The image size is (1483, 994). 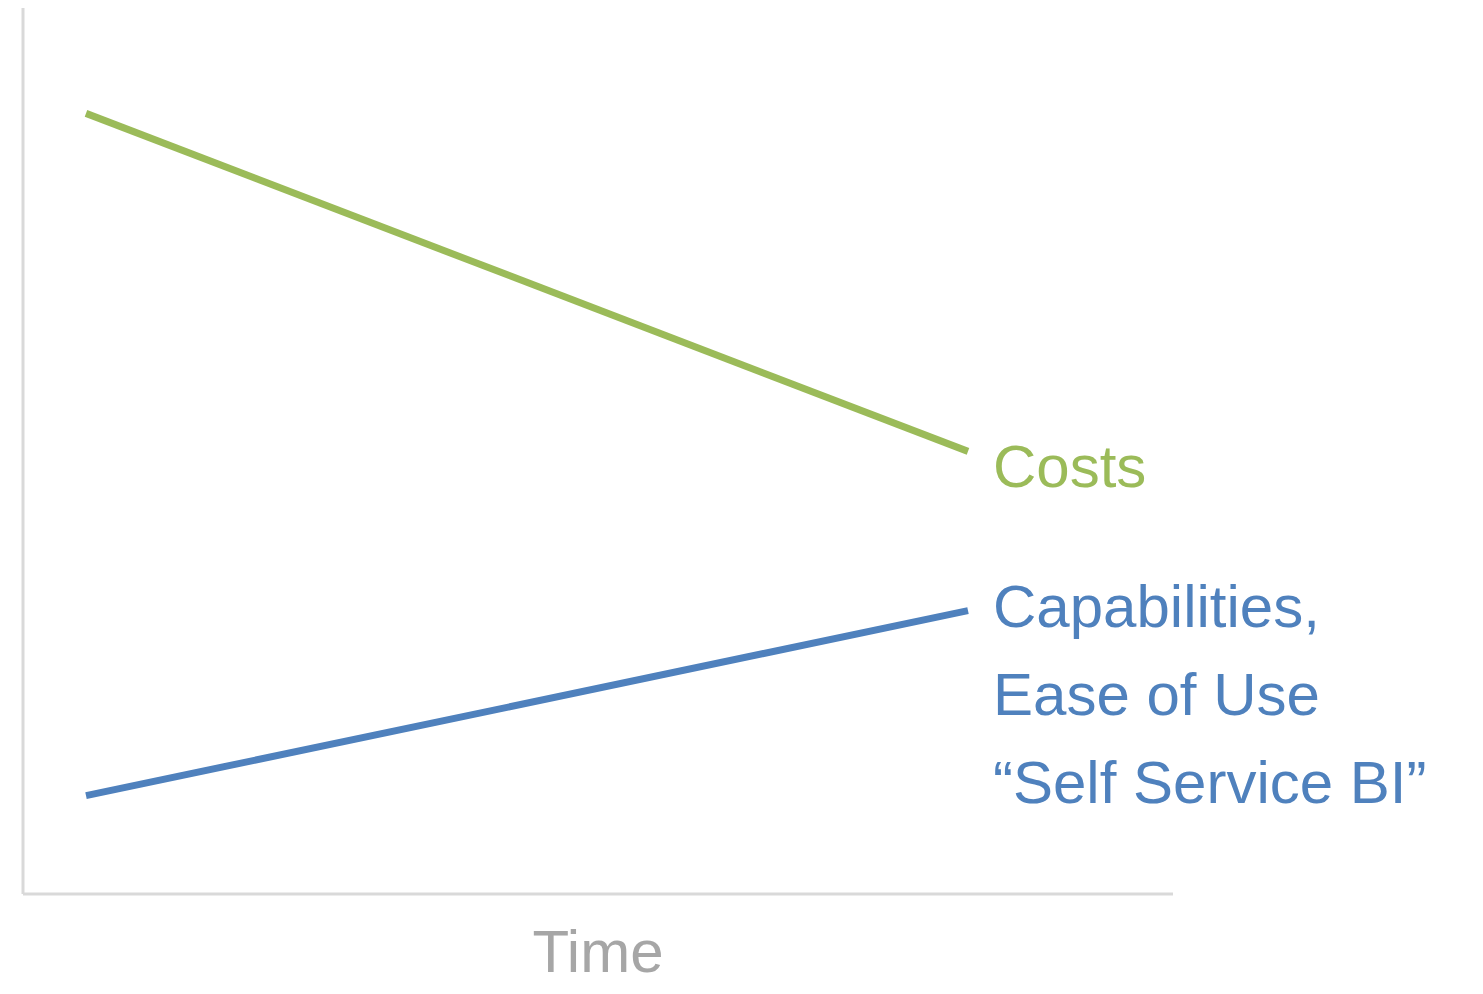 What do you see at coordinates (1210, 694) in the screenshot?
I see `series-label: Capabilities, Ease of Use “Self Service BI”` at bounding box center [1210, 694].